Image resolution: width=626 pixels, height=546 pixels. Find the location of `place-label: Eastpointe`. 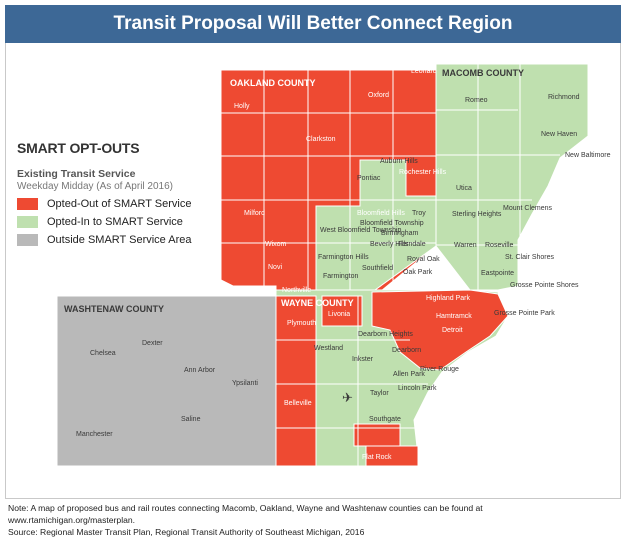

place-label: Eastpointe is located at coordinates (497, 273).